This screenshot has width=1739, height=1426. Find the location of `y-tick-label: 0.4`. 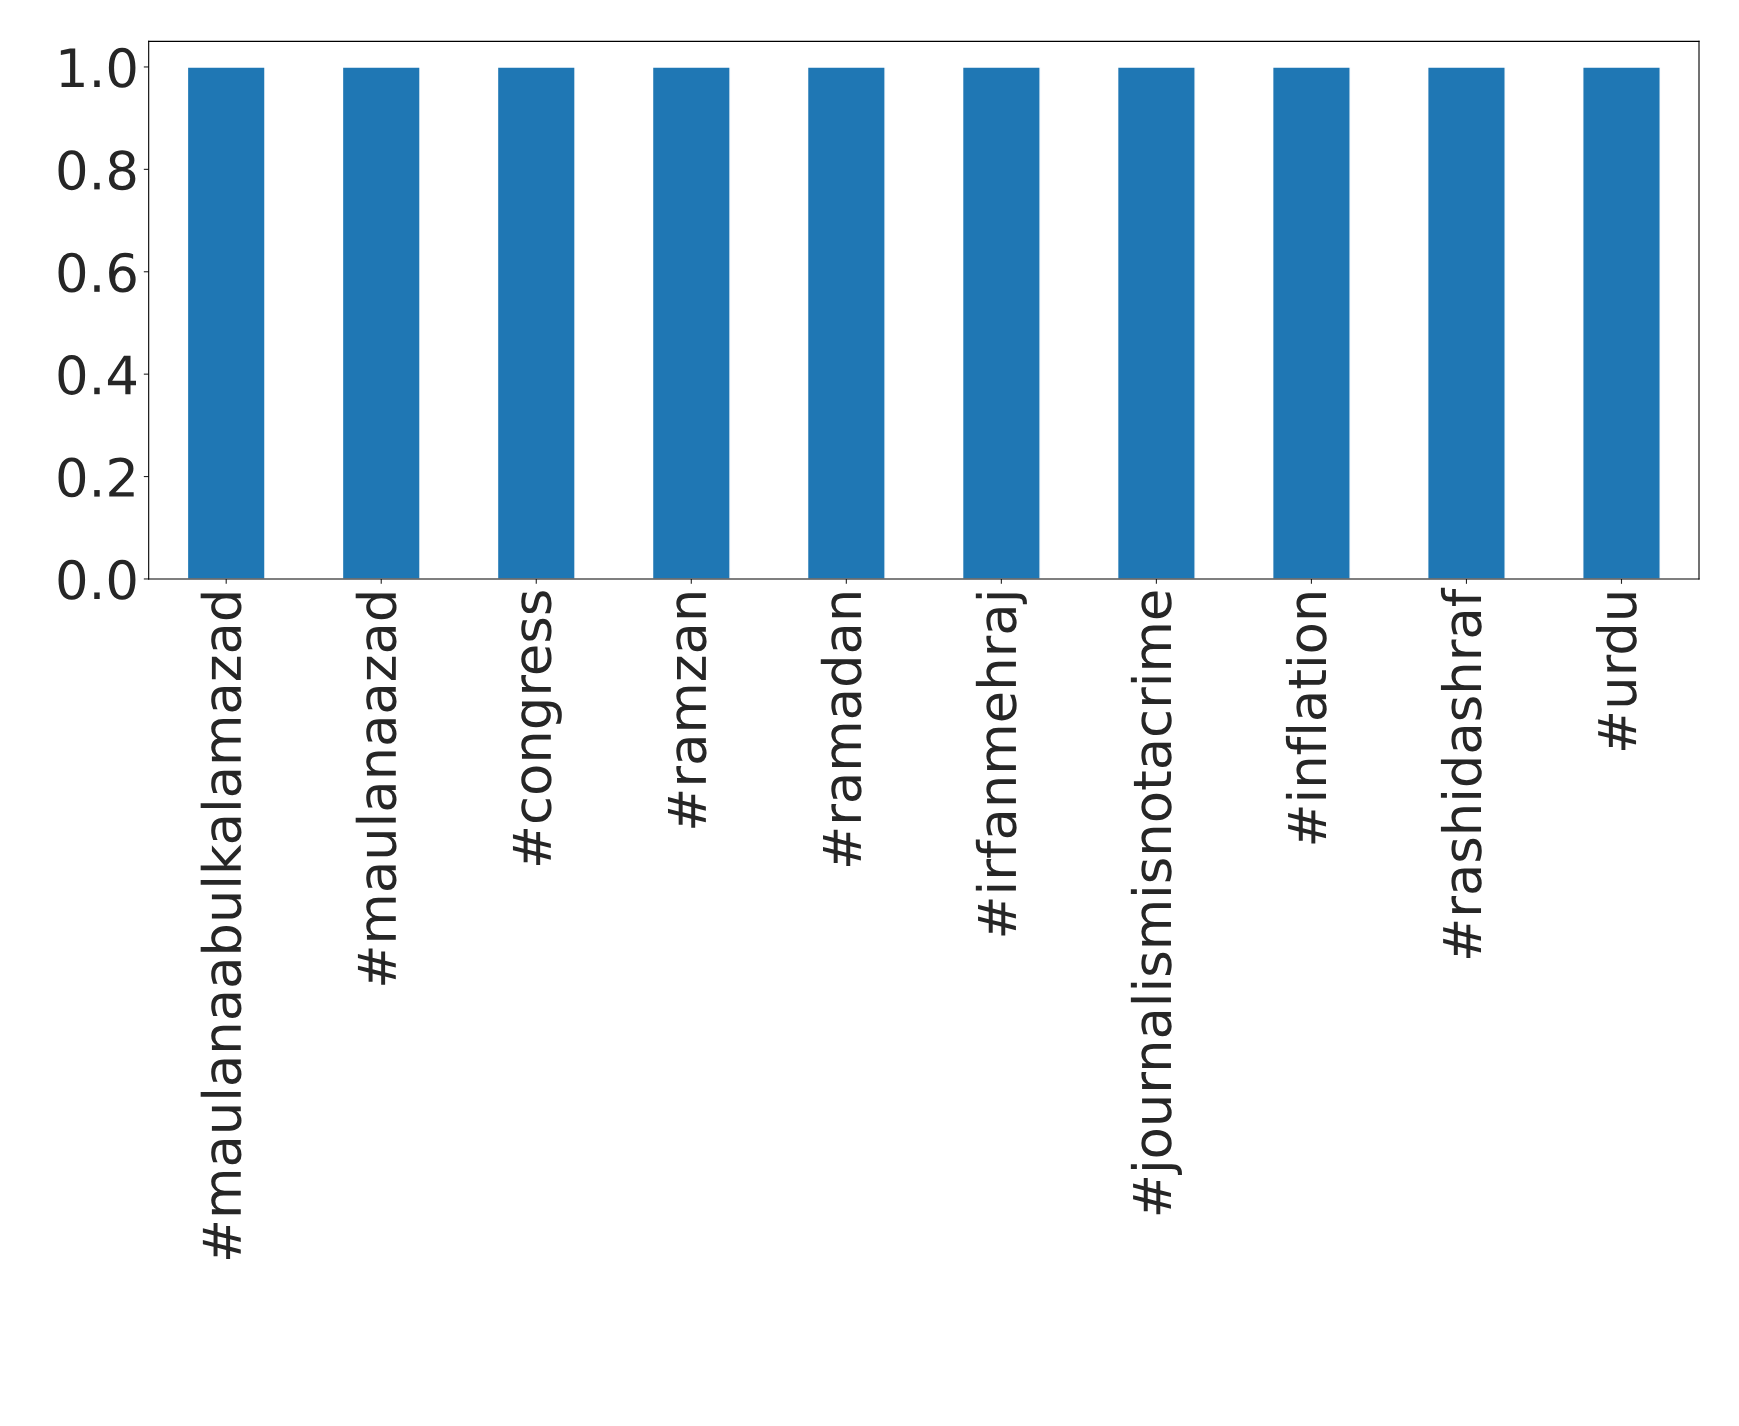

y-tick-label: 0.4 is located at coordinates (97, 375).